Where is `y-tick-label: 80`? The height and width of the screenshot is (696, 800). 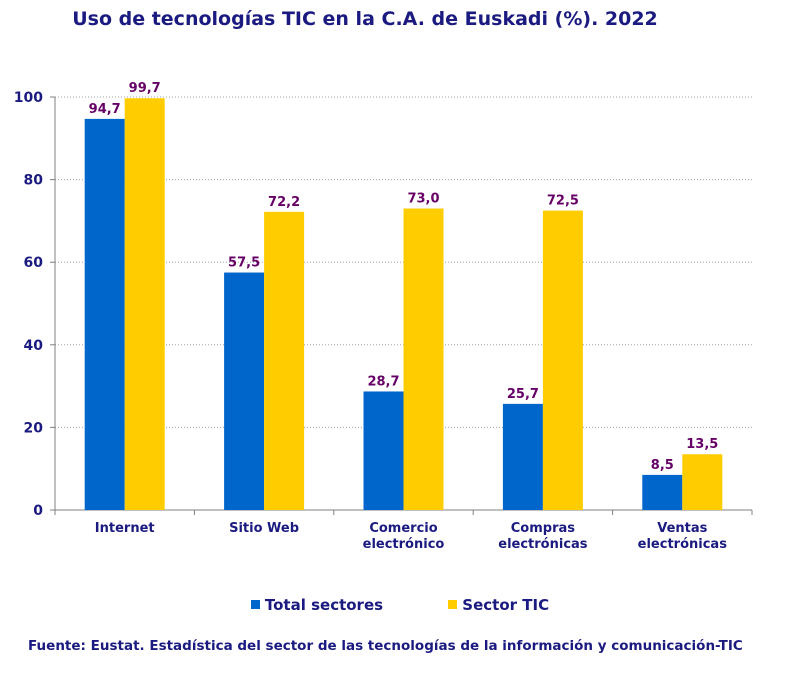 y-tick-label: 80 is located at coordinates (34, 181).